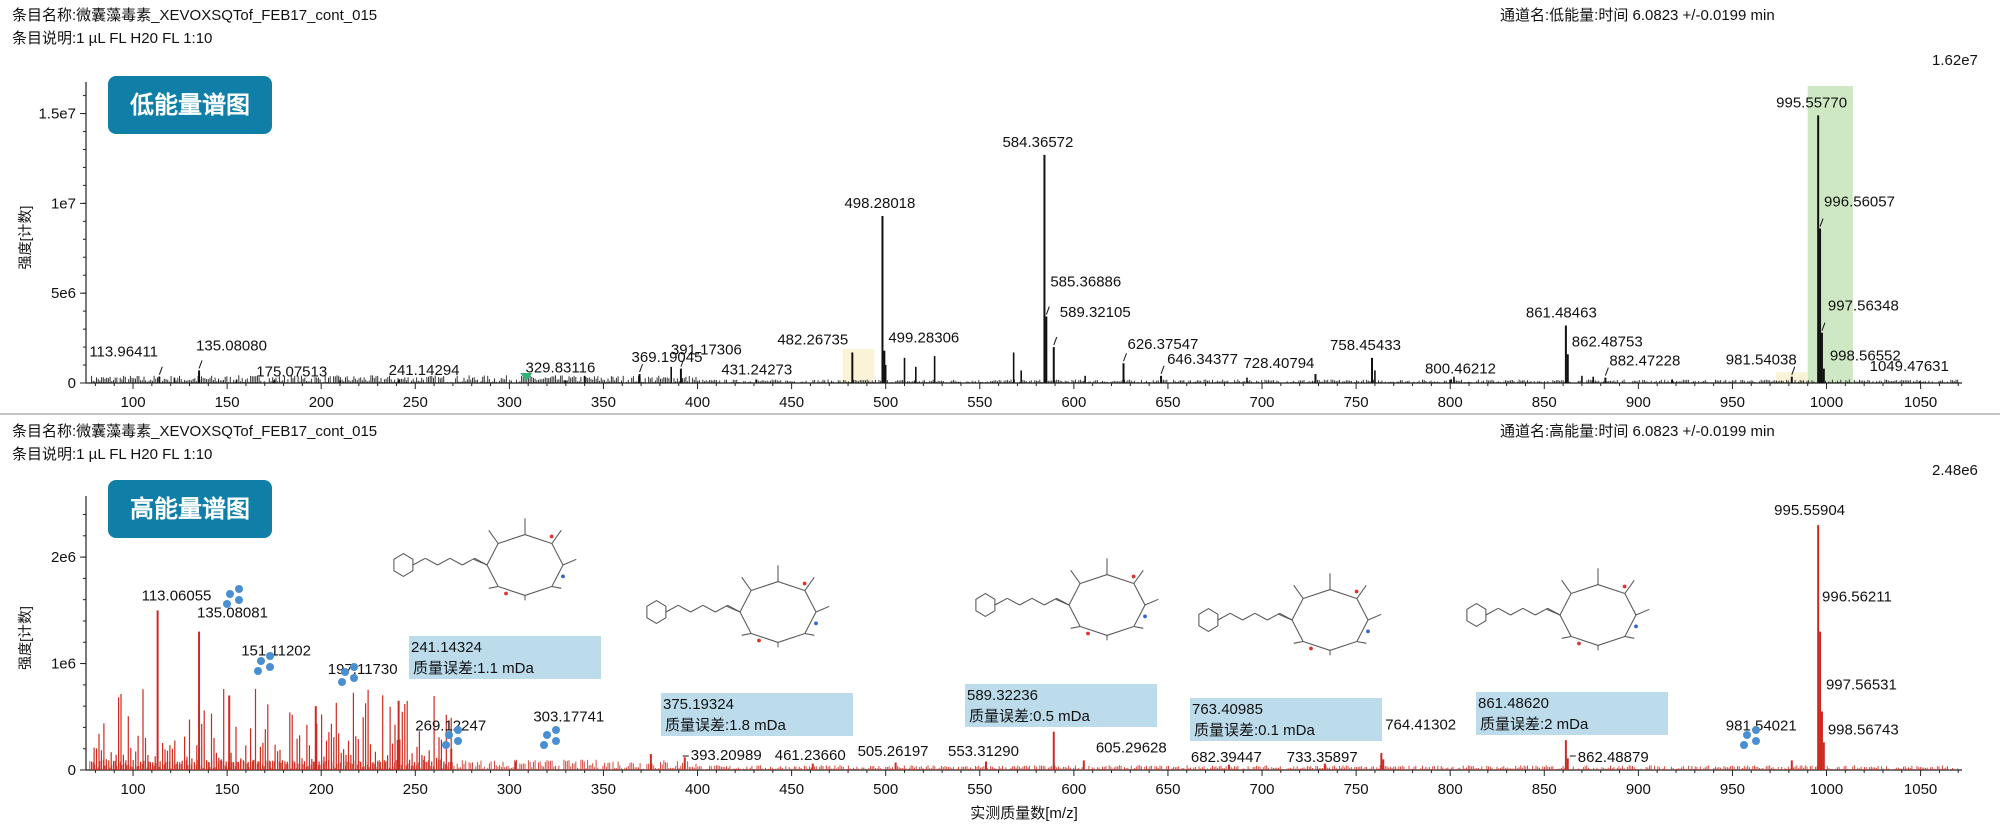 This screenshot has width=2000, height=840. What do you see at coordinates (177, 595) in the screenshot?
I see `peak-label: 113.06055` at bounding box center [177, 595].